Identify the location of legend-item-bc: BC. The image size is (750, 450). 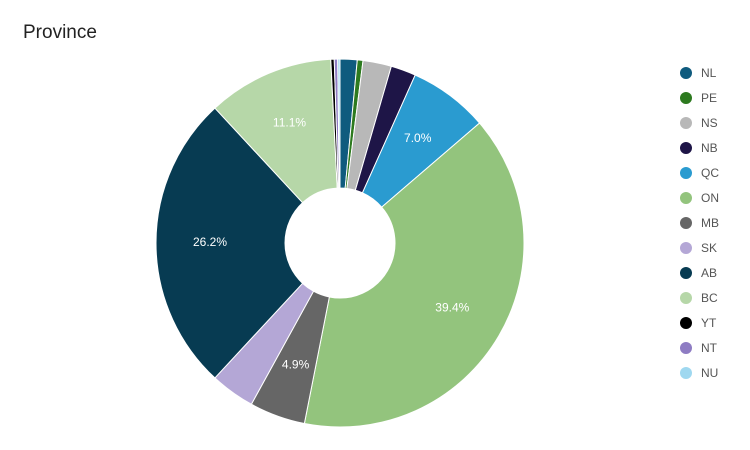
(699, 297).